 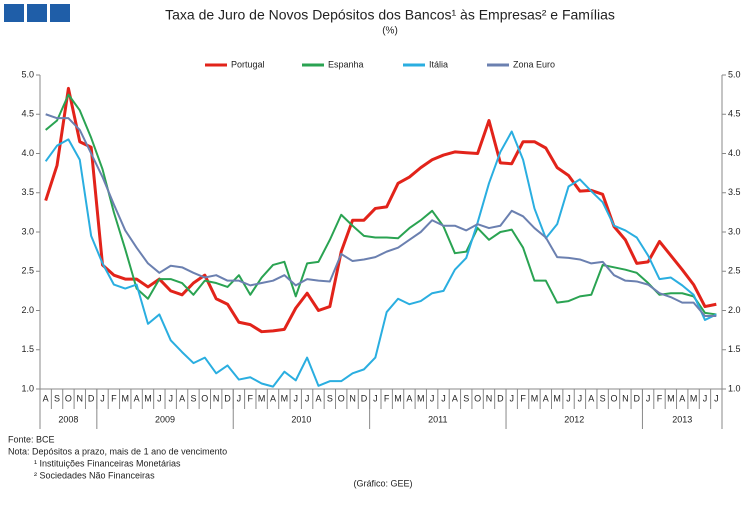 I want to click on legend-label: Itália, so click(x=438, y=64).